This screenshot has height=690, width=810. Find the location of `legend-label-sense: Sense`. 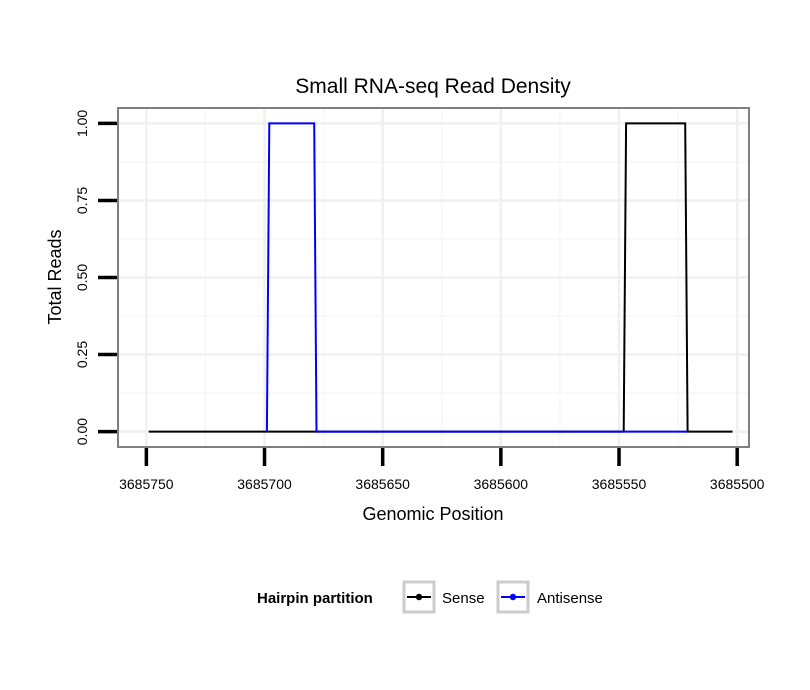

legend-label-sense: Sense is located at coordinates (463, 598).